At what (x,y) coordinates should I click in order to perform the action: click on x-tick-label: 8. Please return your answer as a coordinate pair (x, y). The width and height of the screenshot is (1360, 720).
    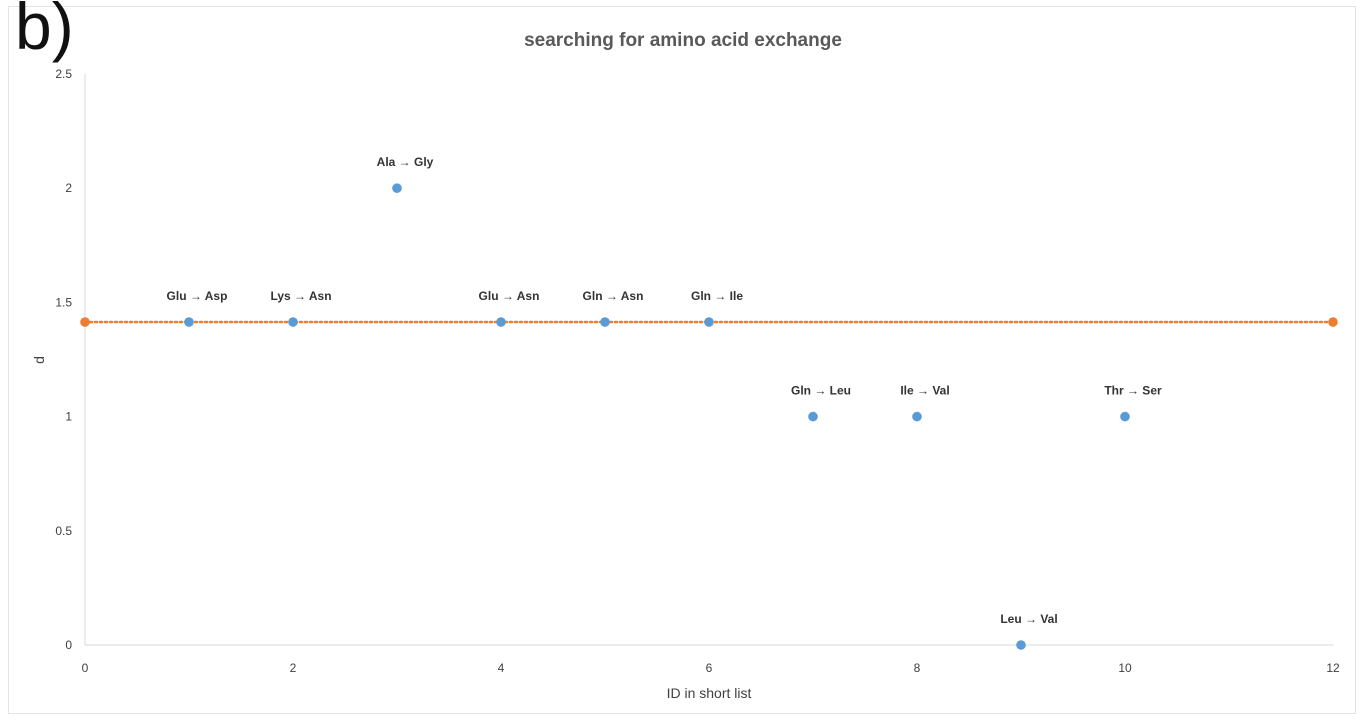
    Looking at the image, I should click on (917, 668).